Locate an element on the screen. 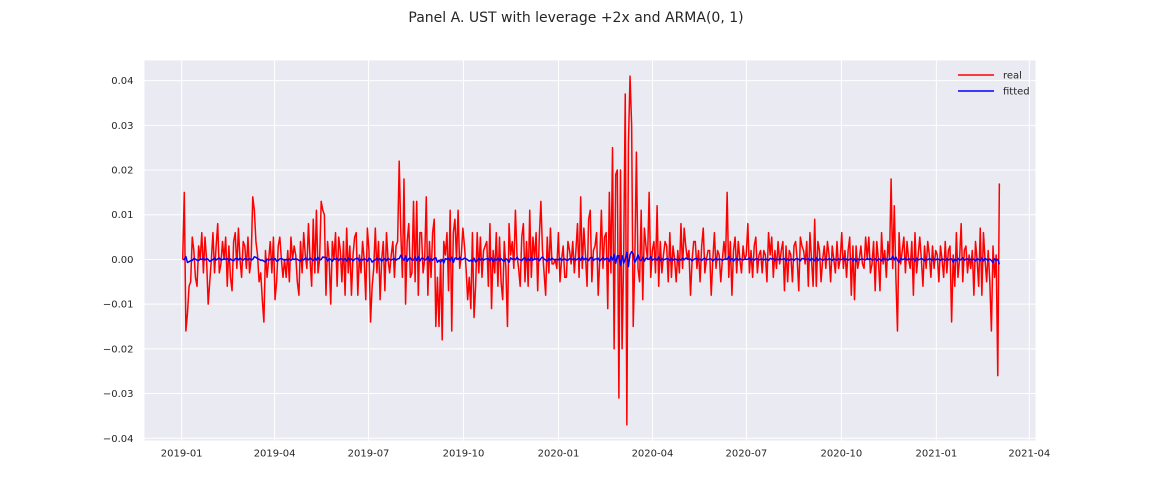 This screenshot has width=1152, height=504. x-tick-label: 2019-01 is located at coordinates (182, 454).